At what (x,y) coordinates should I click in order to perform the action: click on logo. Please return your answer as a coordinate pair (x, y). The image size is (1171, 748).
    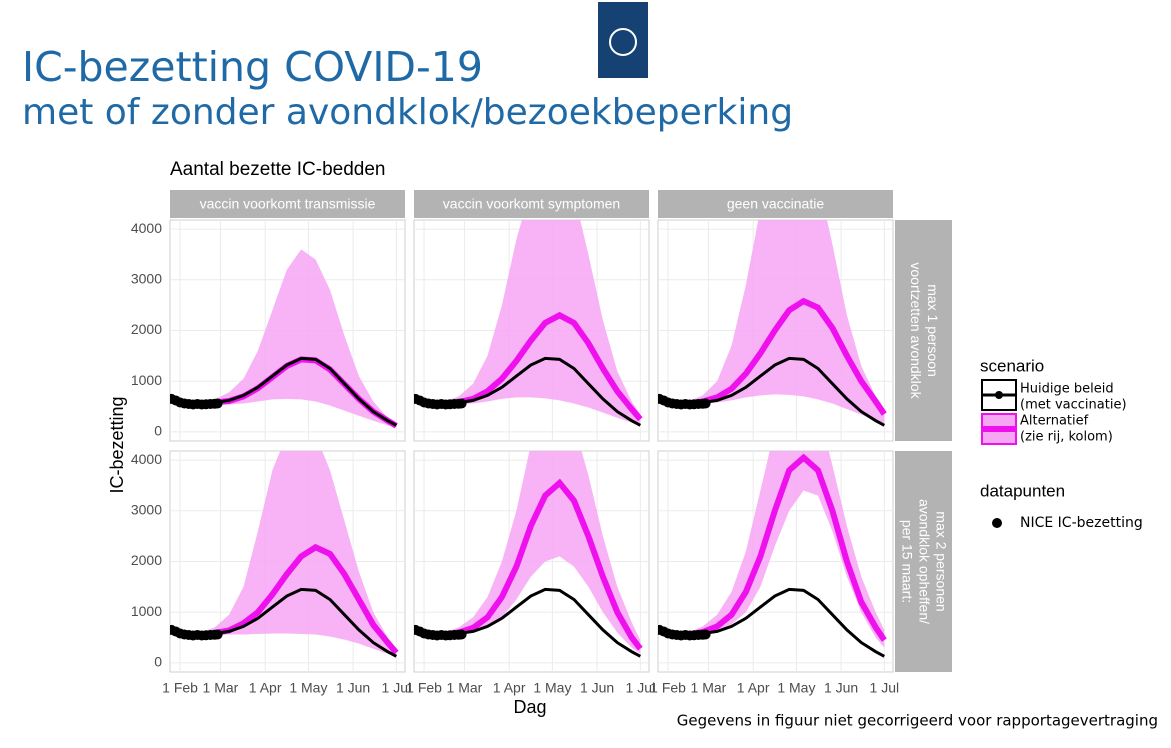
    Looking at the image, I should click on (623, 40).